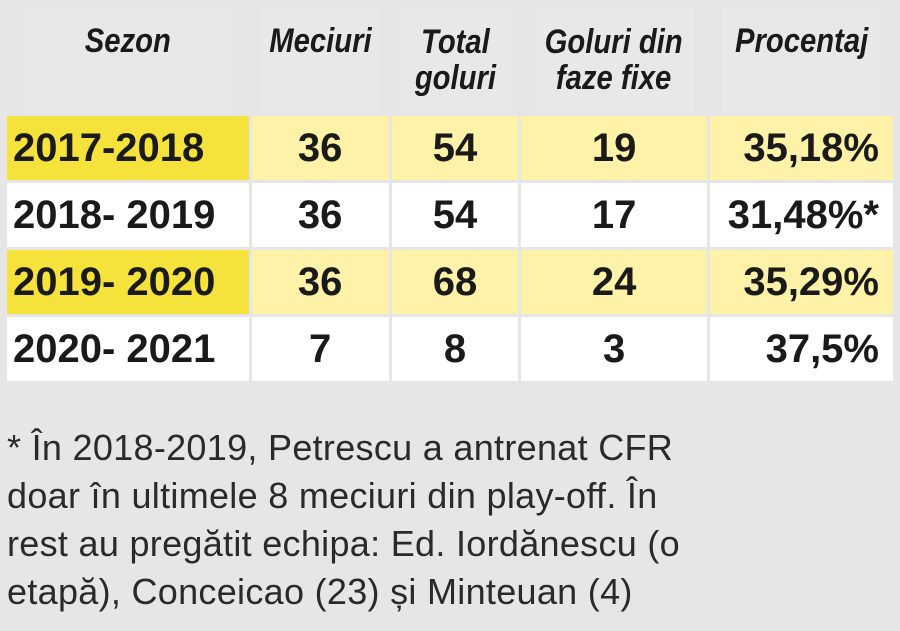 Image resolution: width=900 pixels, height=631 pixels. I want to click on table-row: 2020- 2021 7 8 3 37,5%, so click(450, 349).